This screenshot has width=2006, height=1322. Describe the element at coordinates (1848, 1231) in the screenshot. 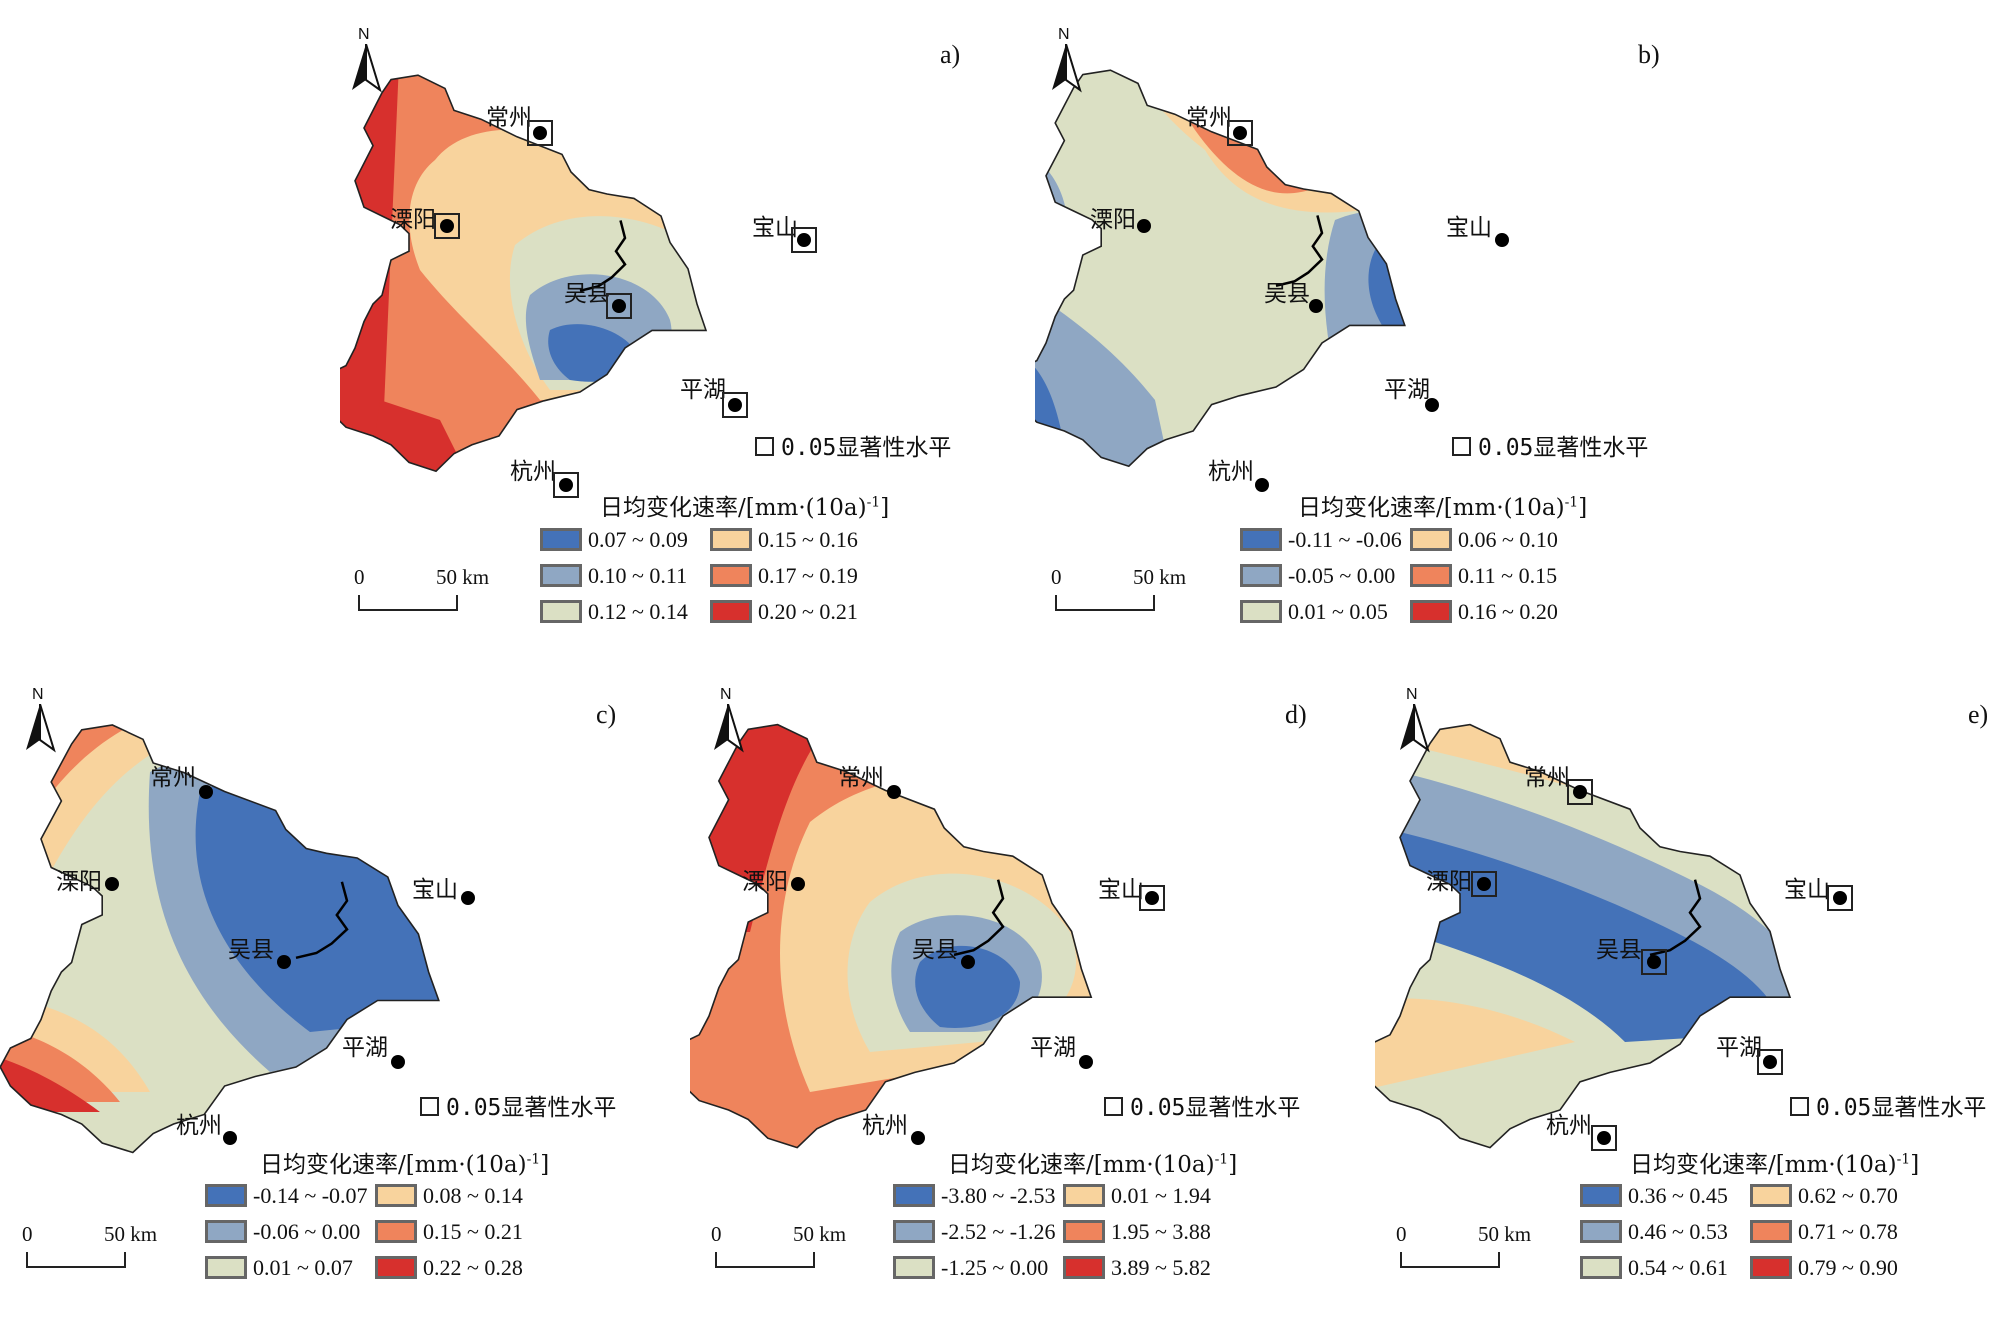

I see `legend-range: 0.71 ~ 0.78` at that location.